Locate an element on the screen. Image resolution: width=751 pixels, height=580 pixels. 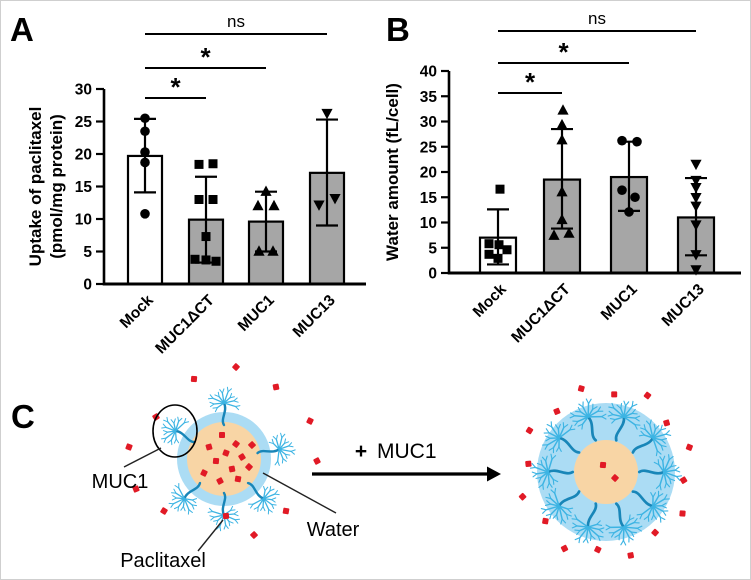
water-leader-line is located at coordinates (299, 493).